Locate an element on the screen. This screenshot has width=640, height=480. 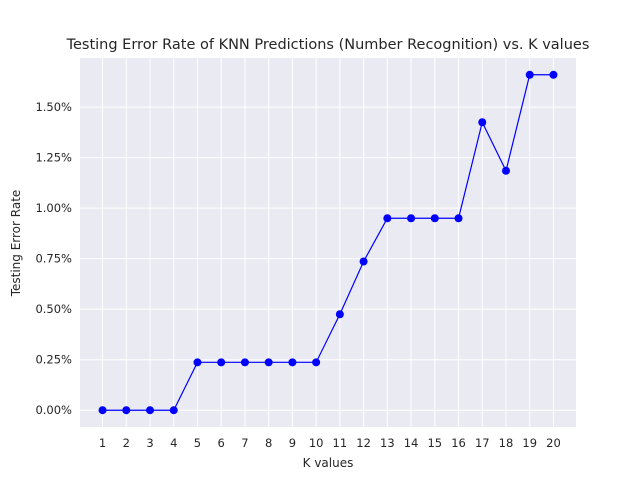
x-tick-label: 5 is located at coordinates (197, 443).